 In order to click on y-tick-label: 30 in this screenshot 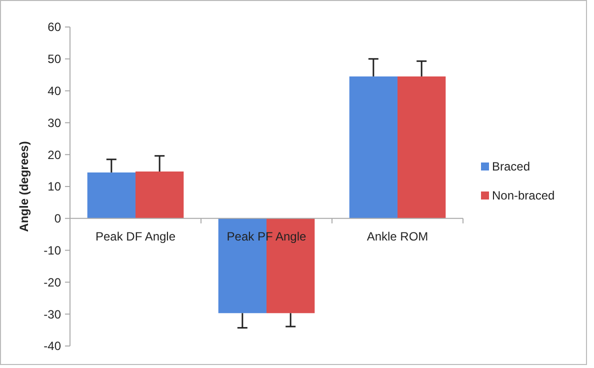, I will do `click(55, 123)`.